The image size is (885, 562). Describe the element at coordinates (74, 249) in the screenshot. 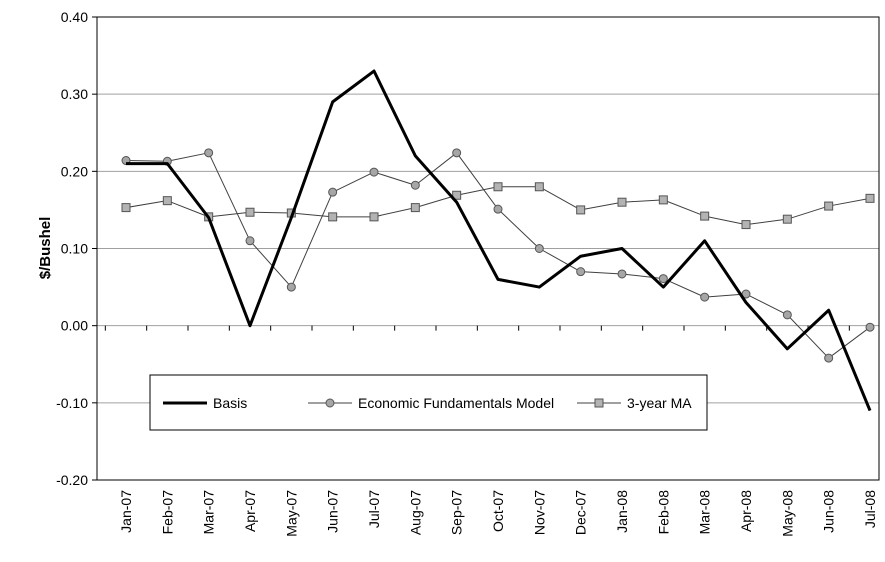

I see `y-tick-label: 0.10` at that location.